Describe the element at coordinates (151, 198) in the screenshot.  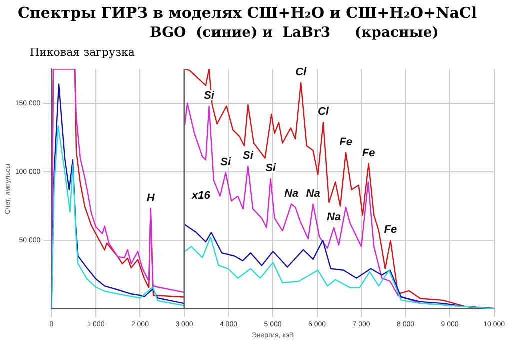
I see `annotation: H` at that location.